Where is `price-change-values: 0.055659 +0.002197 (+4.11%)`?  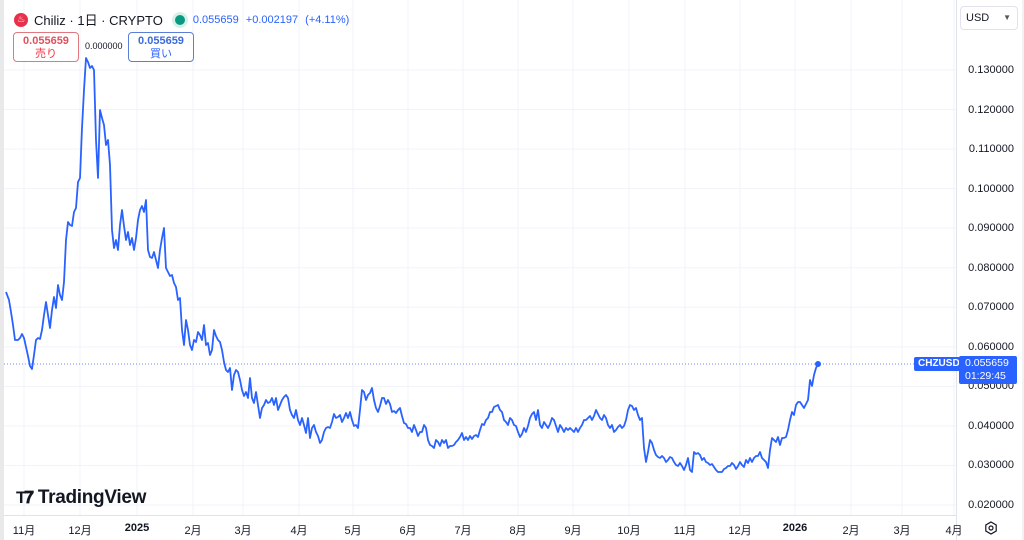
price-change-values: 0.055659 +0.002197 (+4.11%) is located at coordinates (273, 20).